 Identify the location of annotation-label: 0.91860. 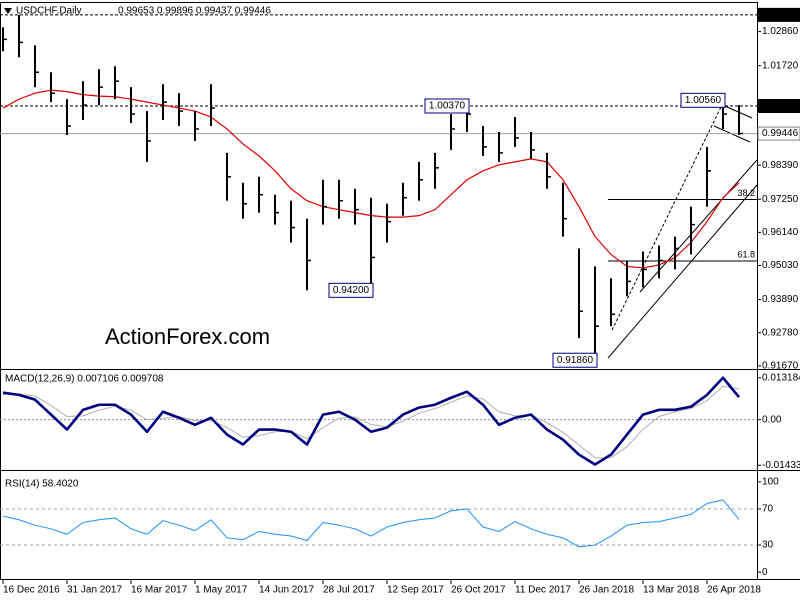
(575, 360).